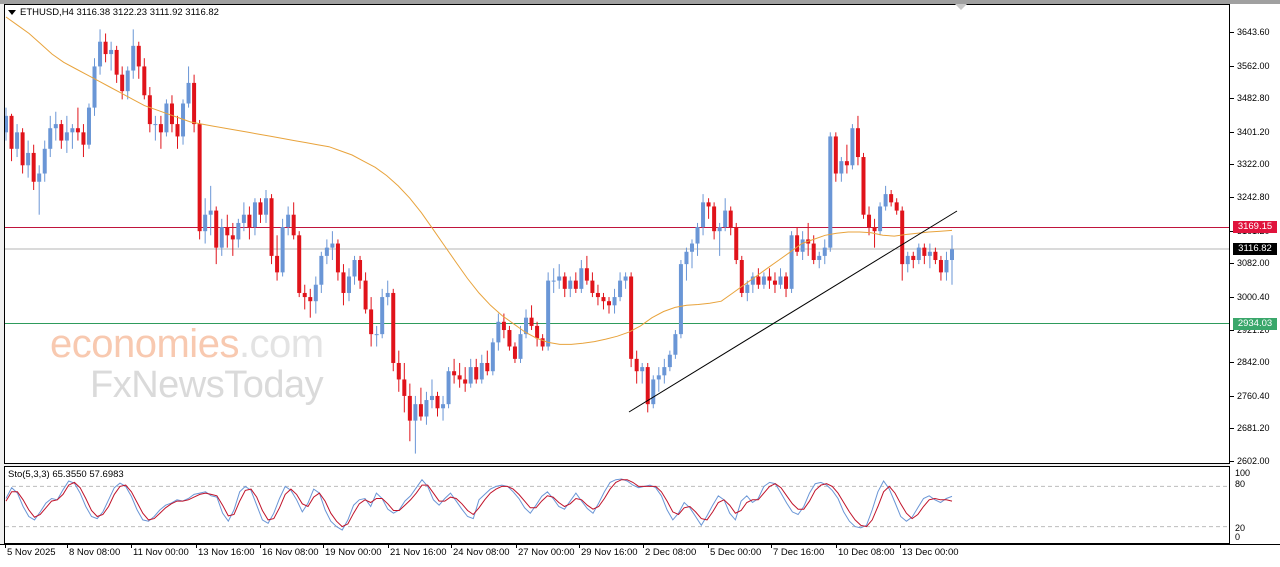  Describe the element at coordinates (418, 552) in the screenshot. I see `time-label: 21 Nov 16:00` at that location.